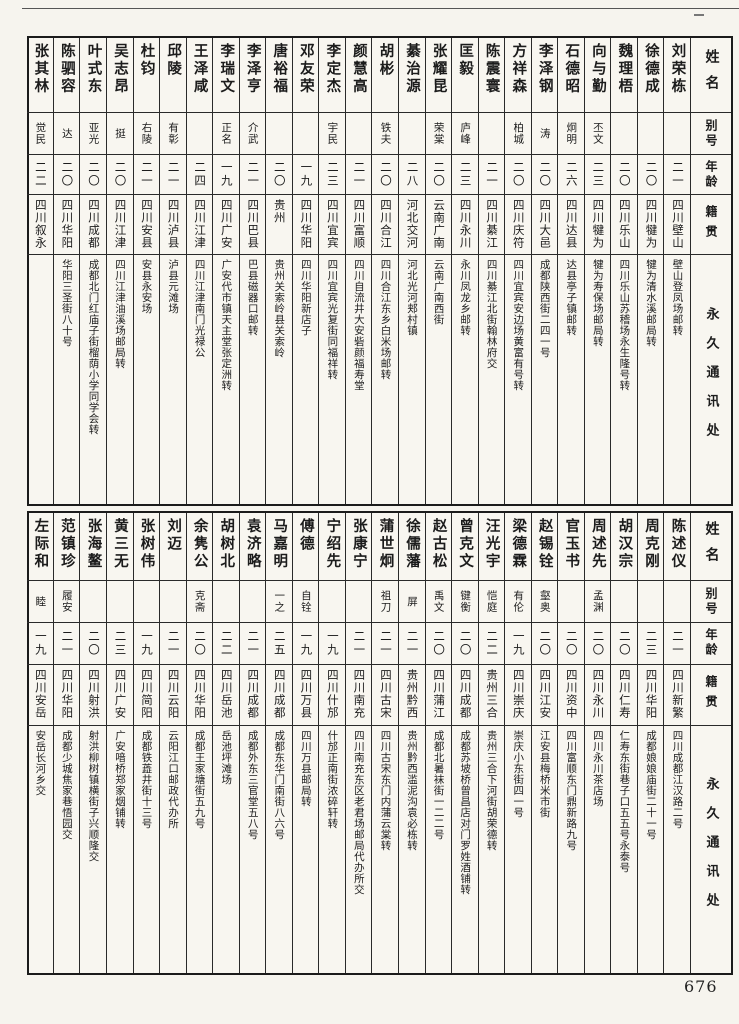  Describe the element at coordinates (279, 271) in the screenshot. I see `person-column: 唐裕福 二〇 贵州 贵州关索岭县关索岭` at that location.